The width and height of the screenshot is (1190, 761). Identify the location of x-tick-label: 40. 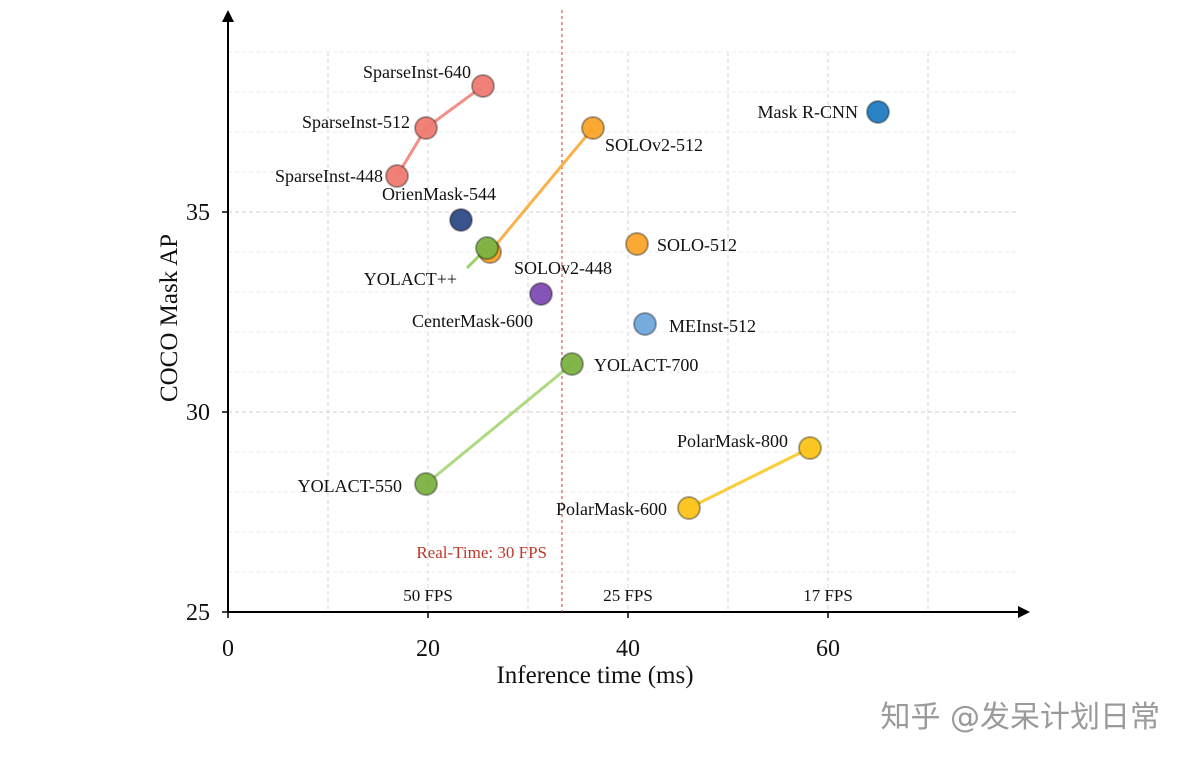
(628, 649).